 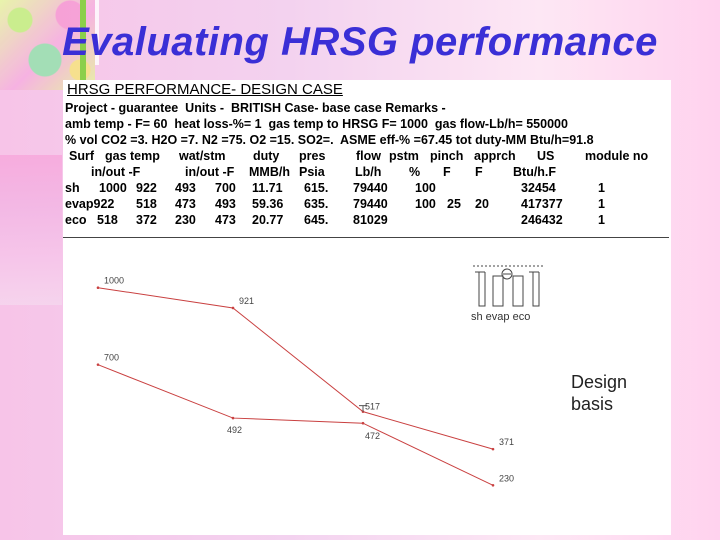 What do you see at coordinates (447, 156) in the screenshot?
I see `col-header: pinch` at bounding box center [447, 156].